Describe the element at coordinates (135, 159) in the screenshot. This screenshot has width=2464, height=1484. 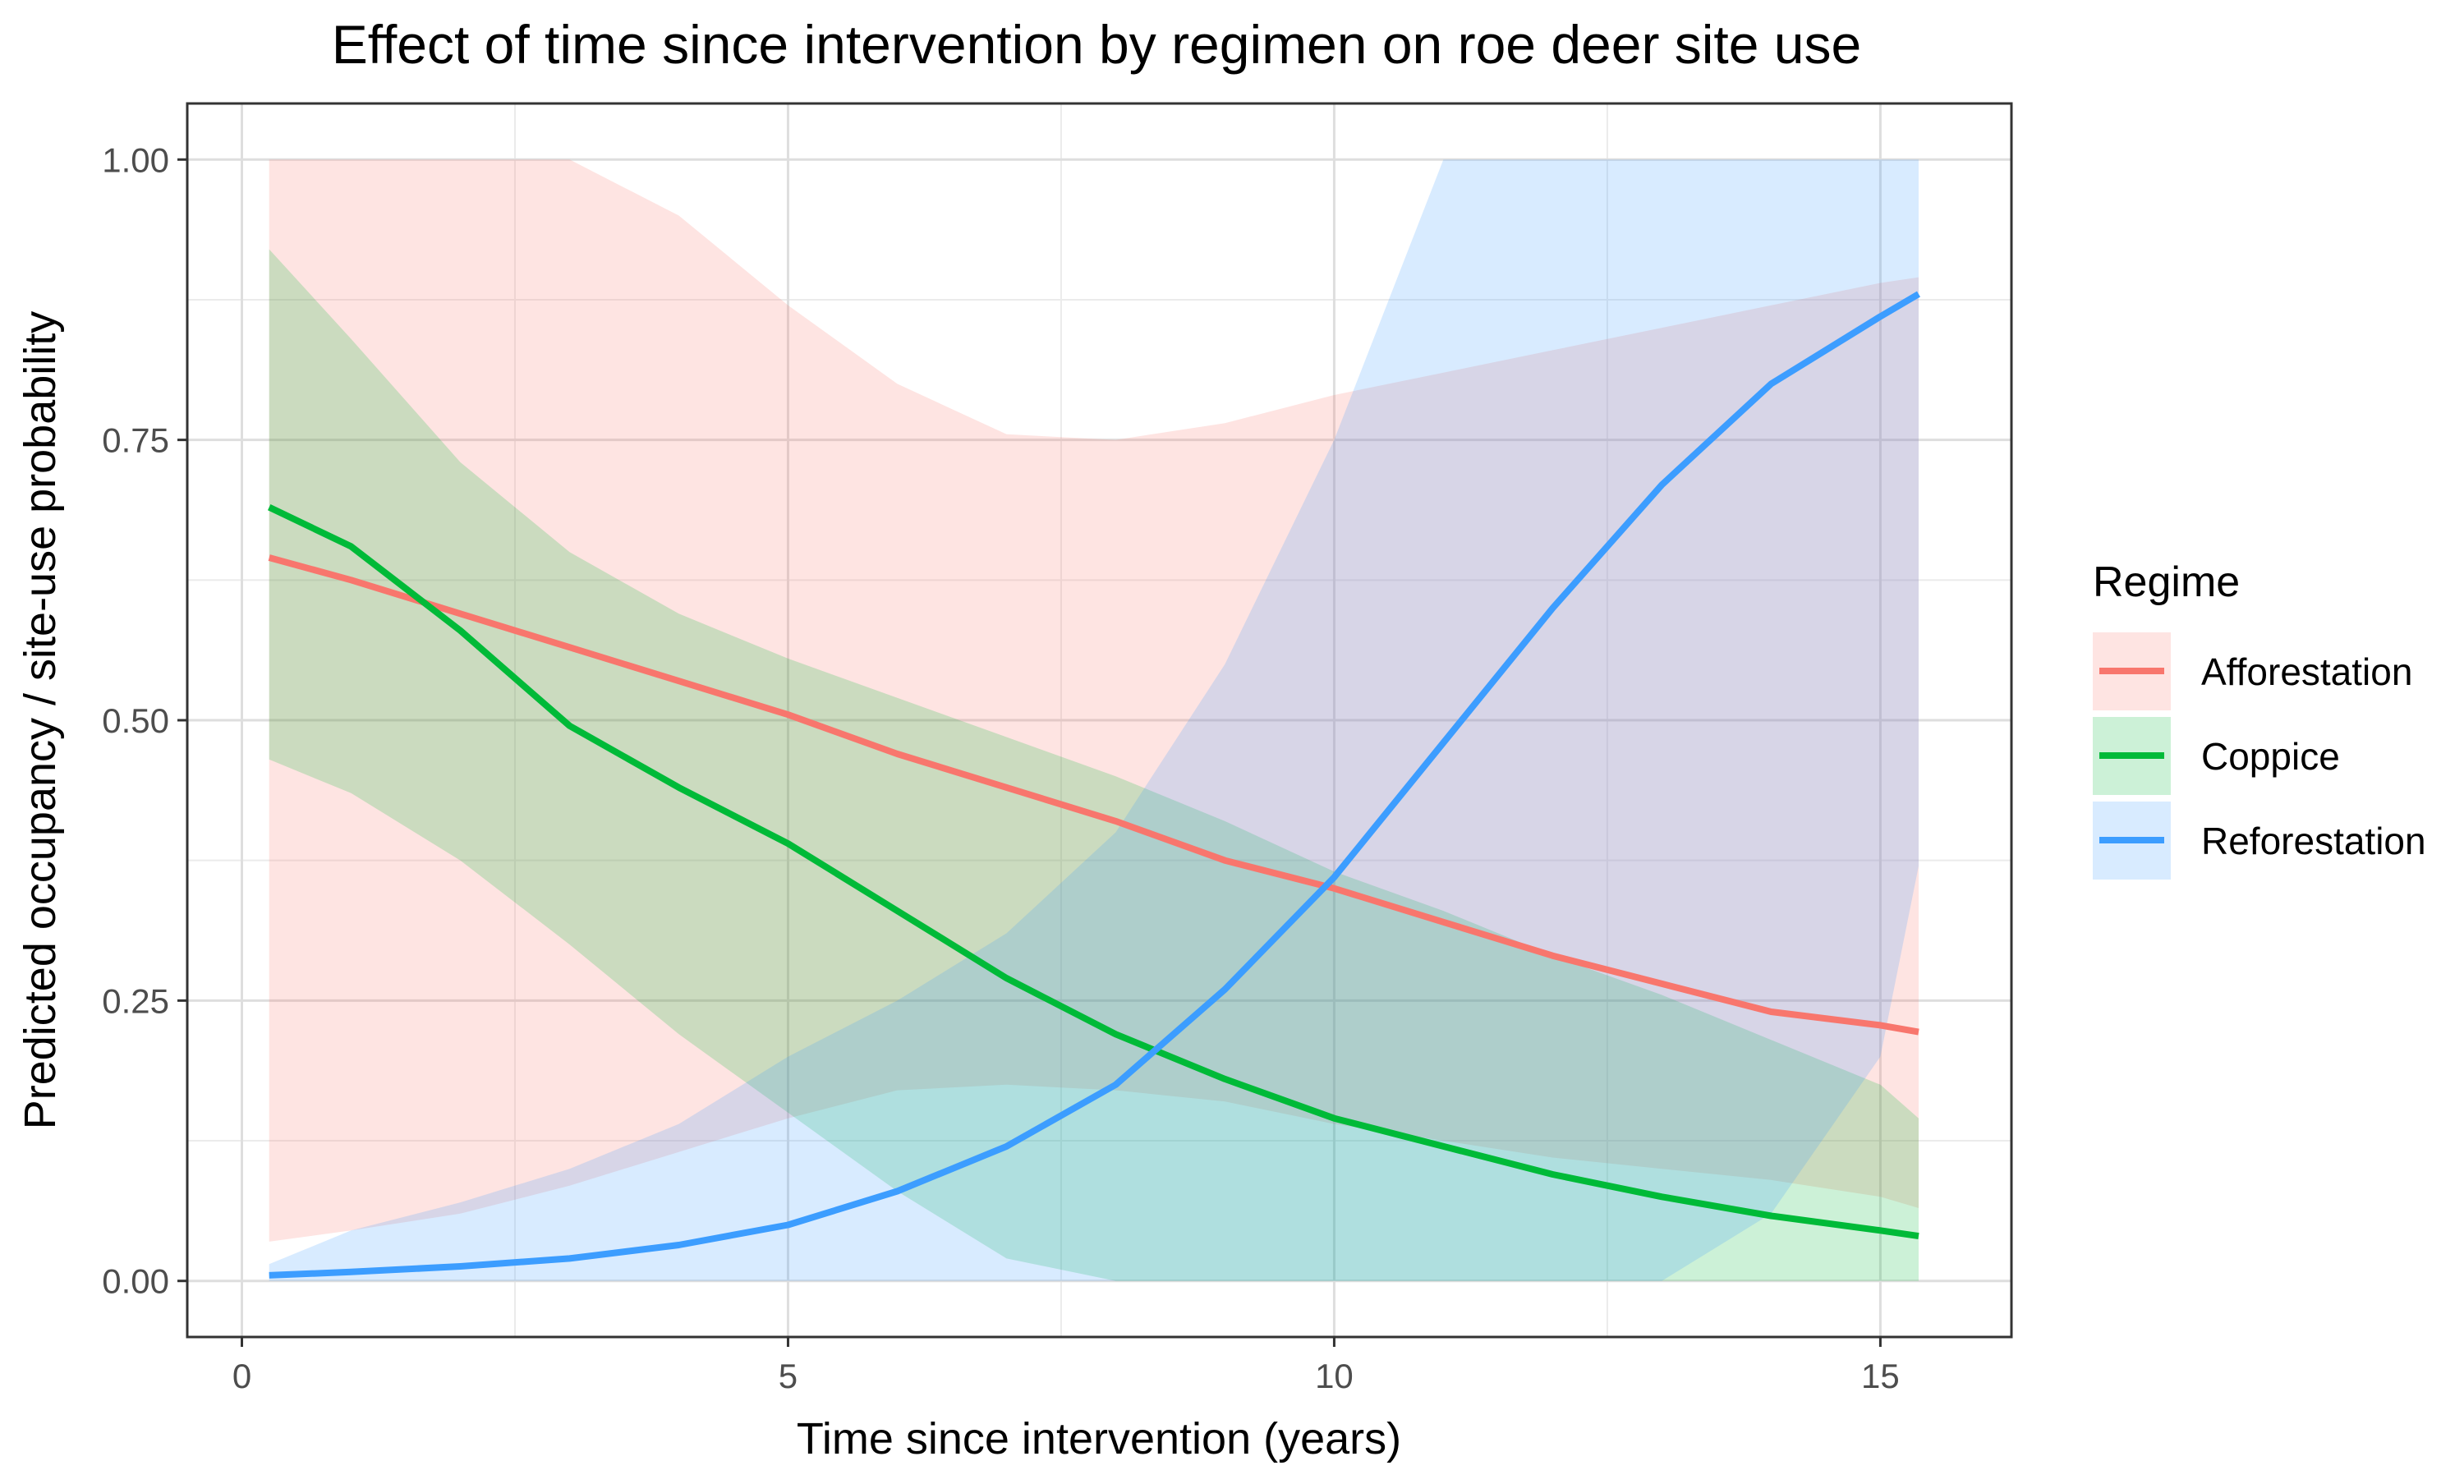
I see `y-tick-label: 1.00` at that location.